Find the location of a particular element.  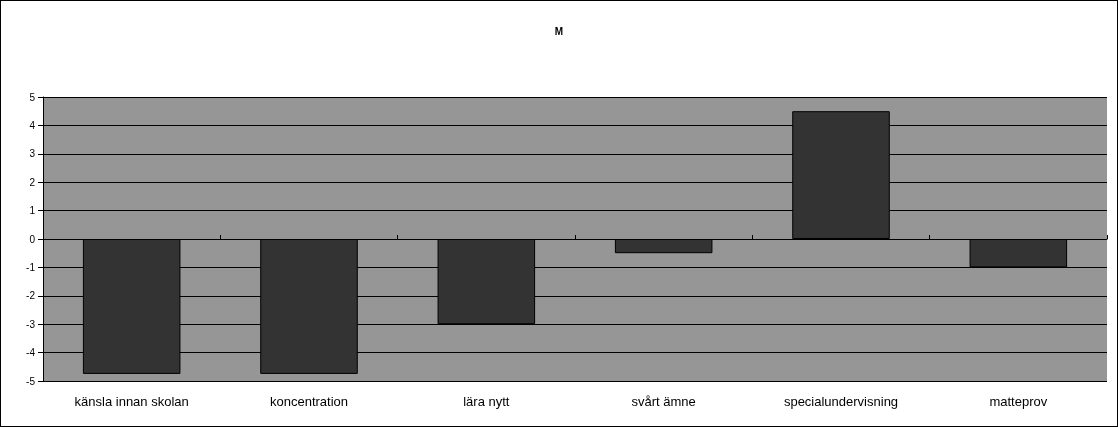

y-tick-label: 2 is located at coordinates (32, 182).